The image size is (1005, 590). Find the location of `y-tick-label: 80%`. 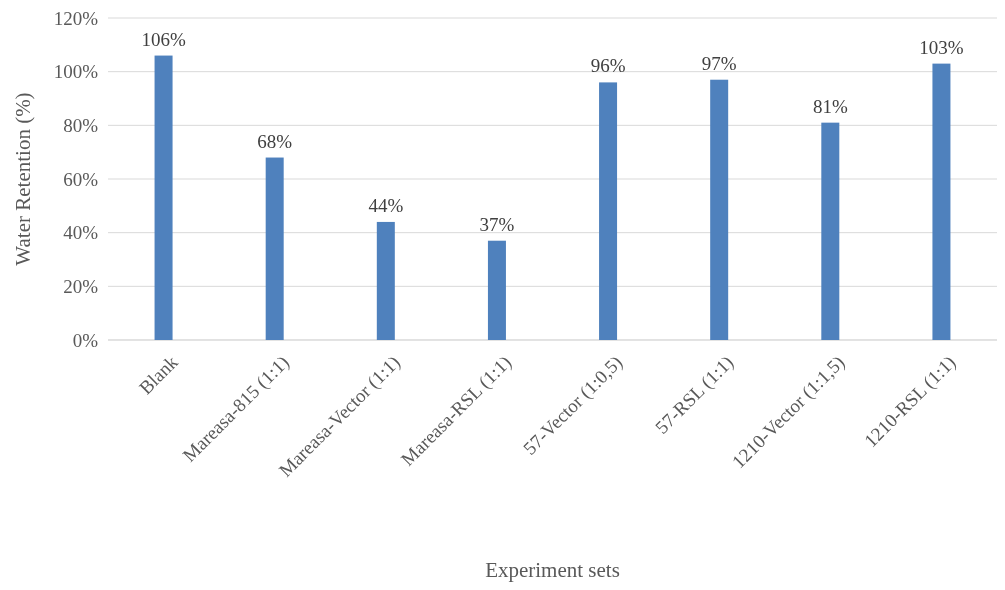

y-tick-label: 80% is located at coordinates (81, 125).